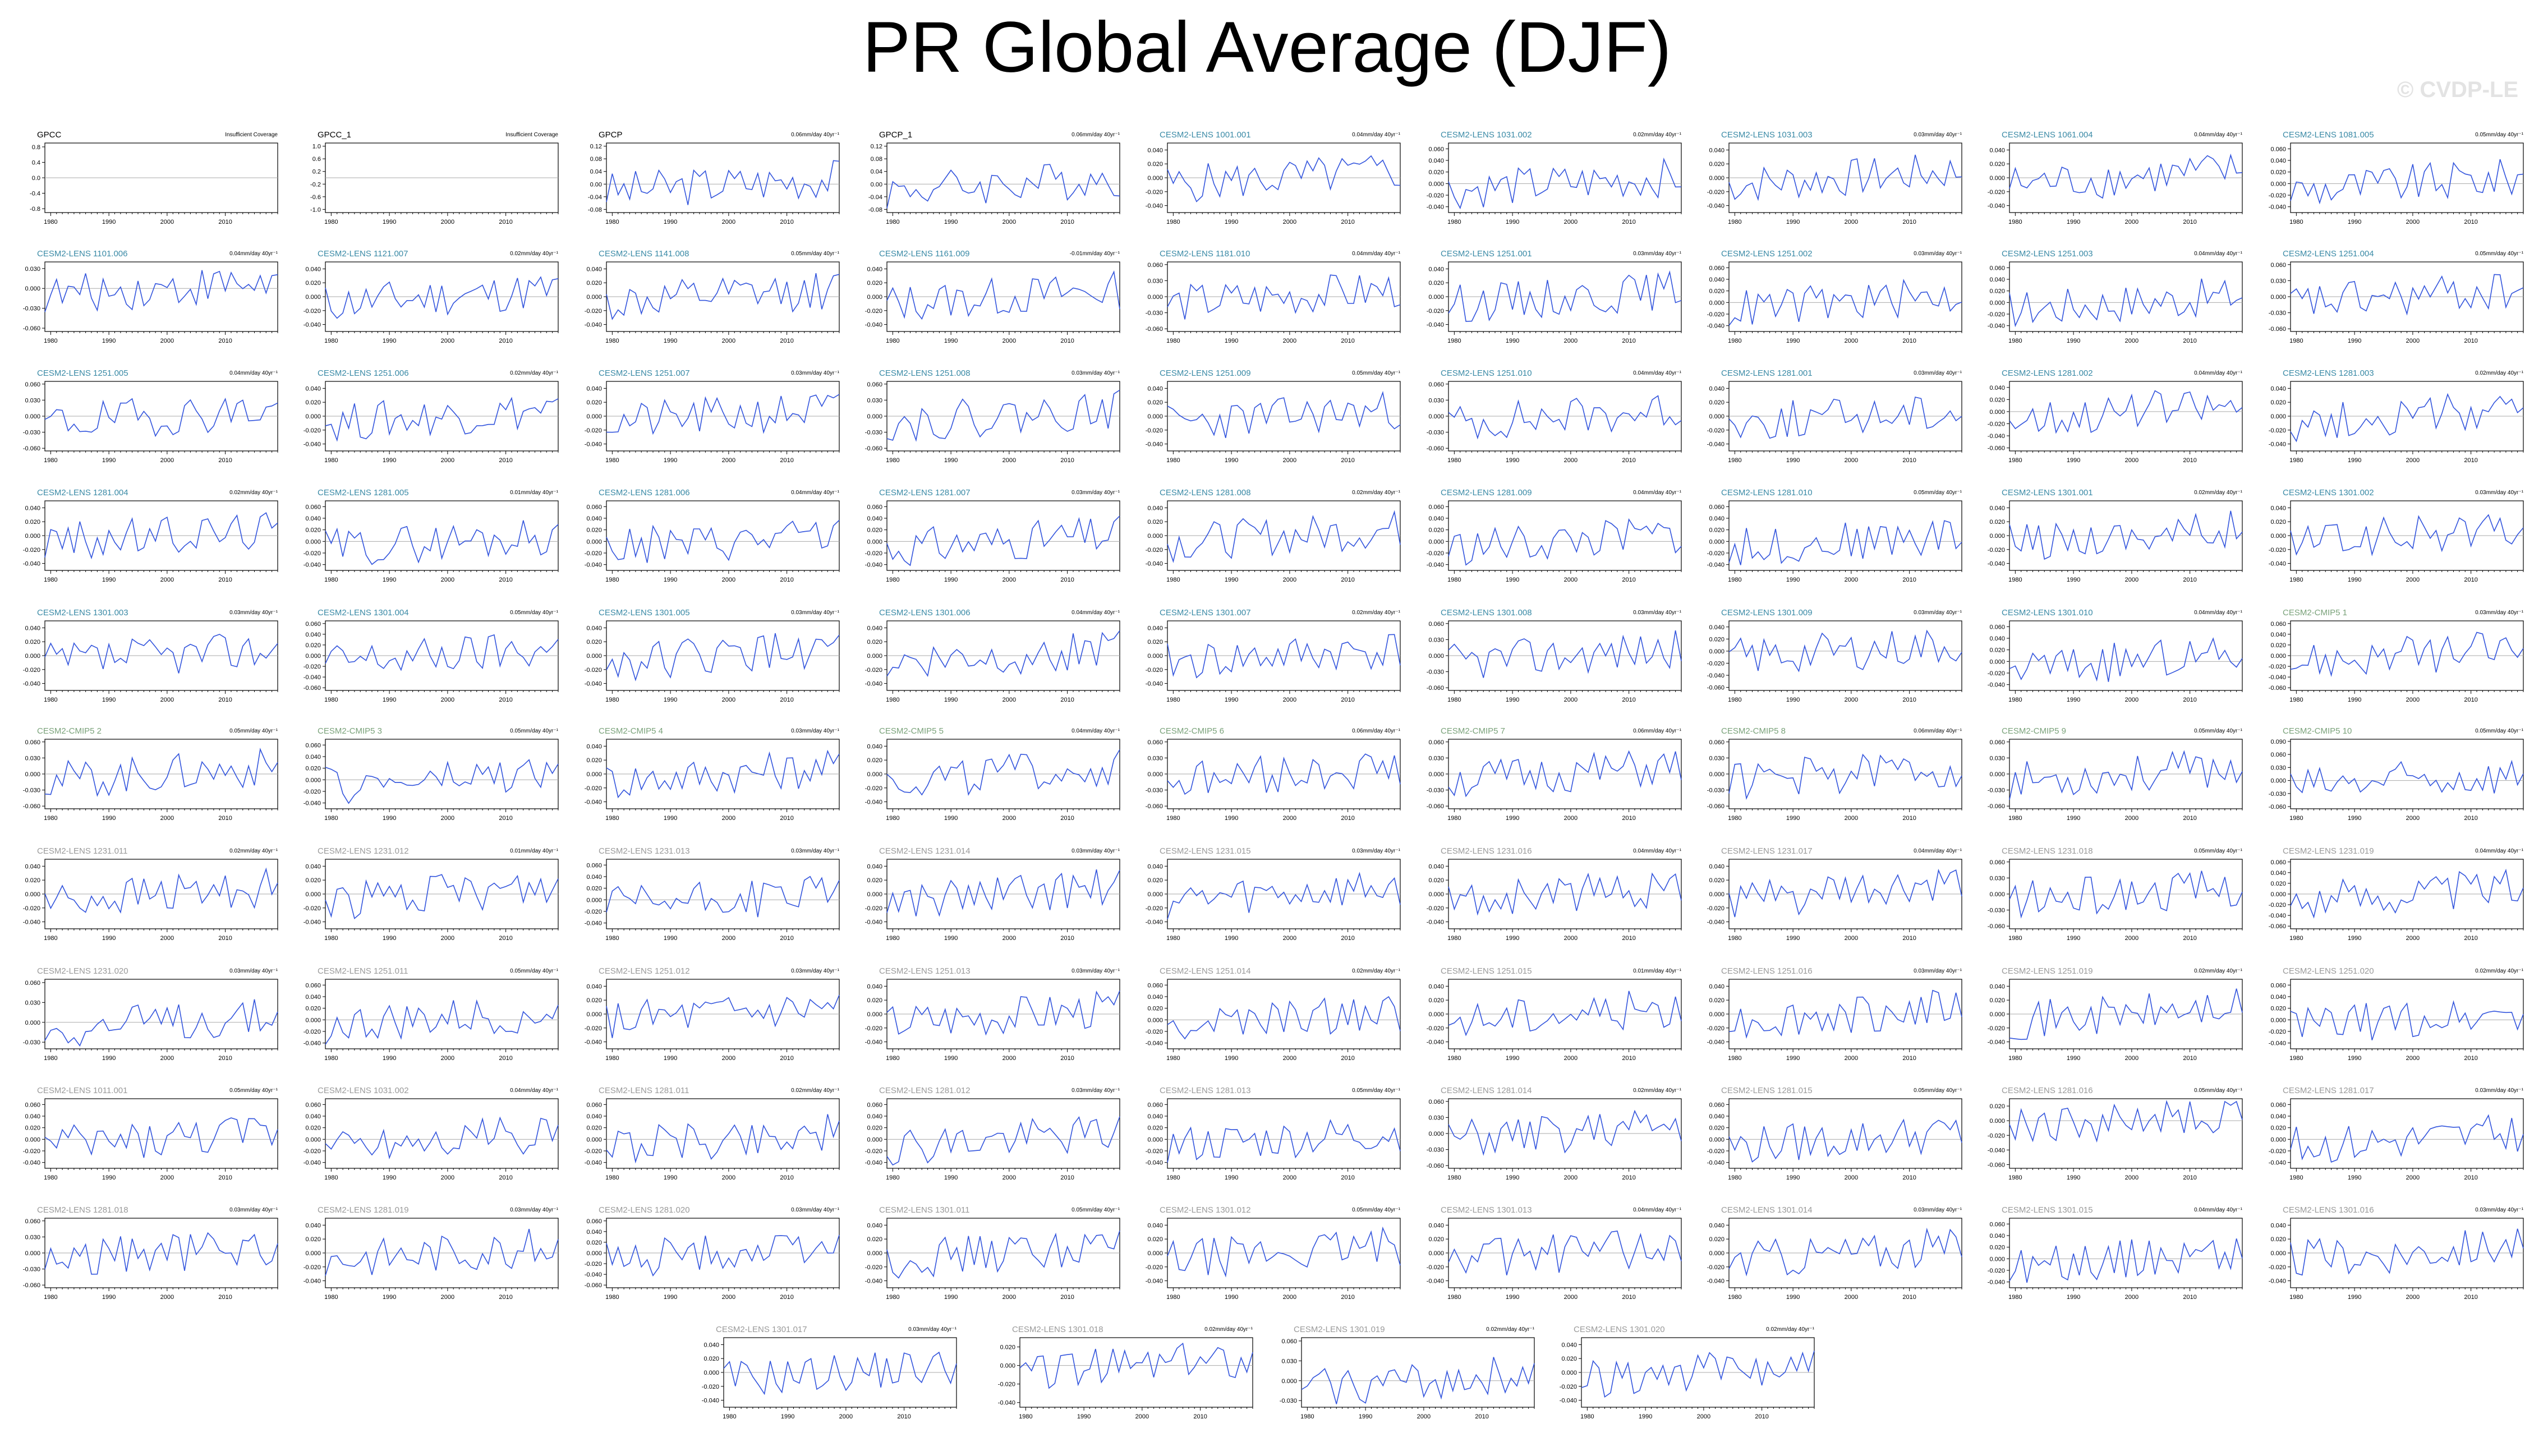  What do you see at coordinates (1473, 731) in the screenshot?
I see `panel-title: CESM2-CMIP5 7` at bounding box center [1473, 731].